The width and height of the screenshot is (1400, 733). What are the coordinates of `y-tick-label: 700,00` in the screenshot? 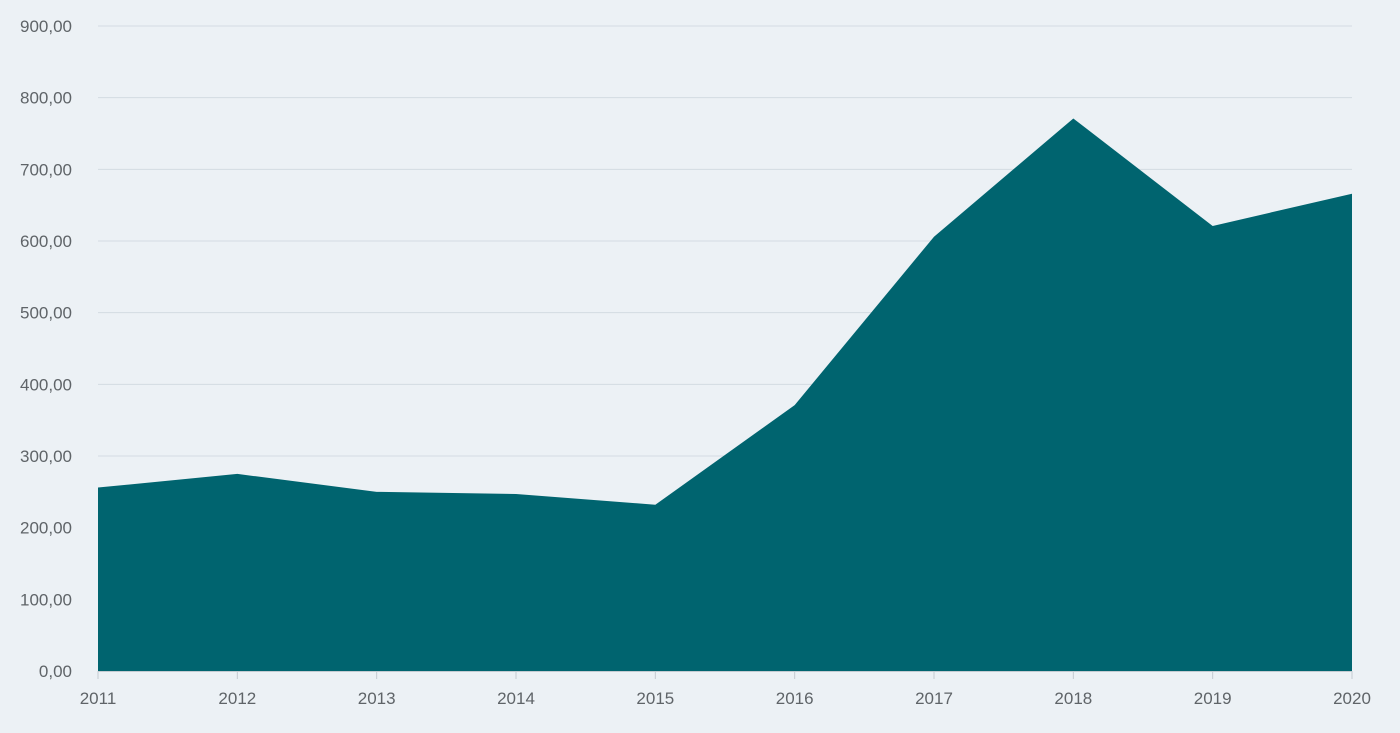 It's located at (46, 169).